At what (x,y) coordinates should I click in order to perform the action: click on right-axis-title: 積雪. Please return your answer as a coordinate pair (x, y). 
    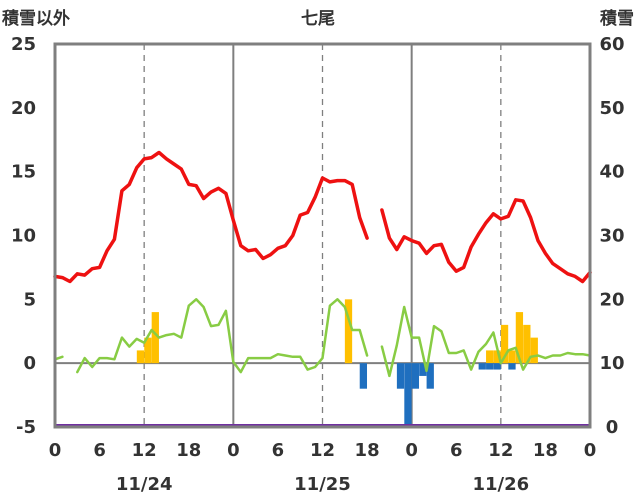
    Looking at the image, I should click on (617, 18).